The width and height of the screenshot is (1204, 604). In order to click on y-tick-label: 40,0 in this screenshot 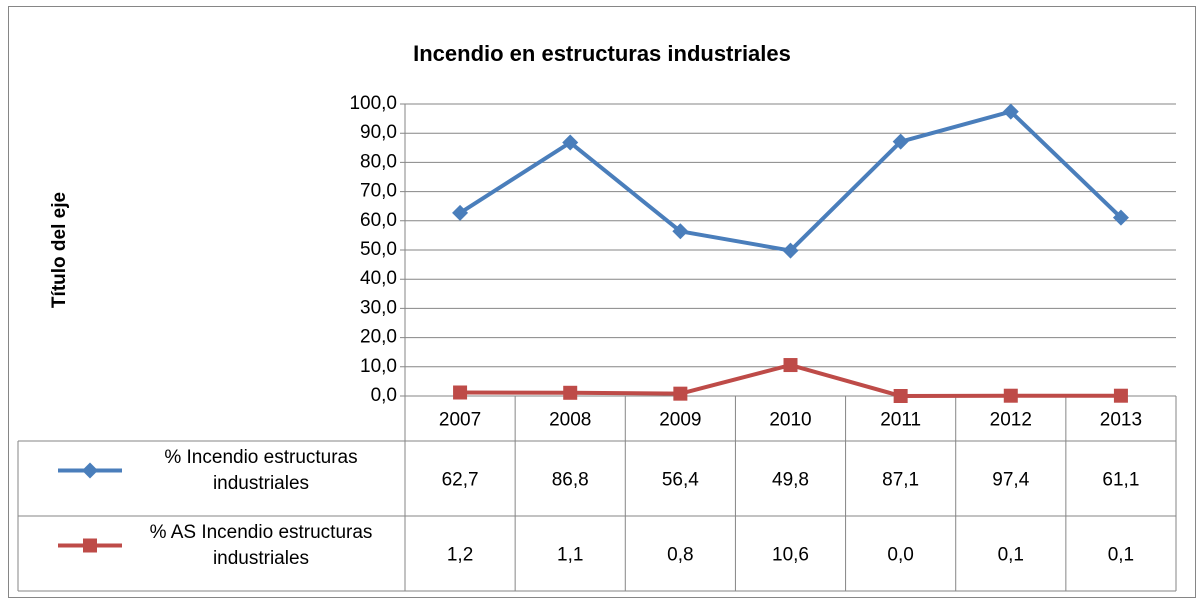, I will do `click(378, 278)`.